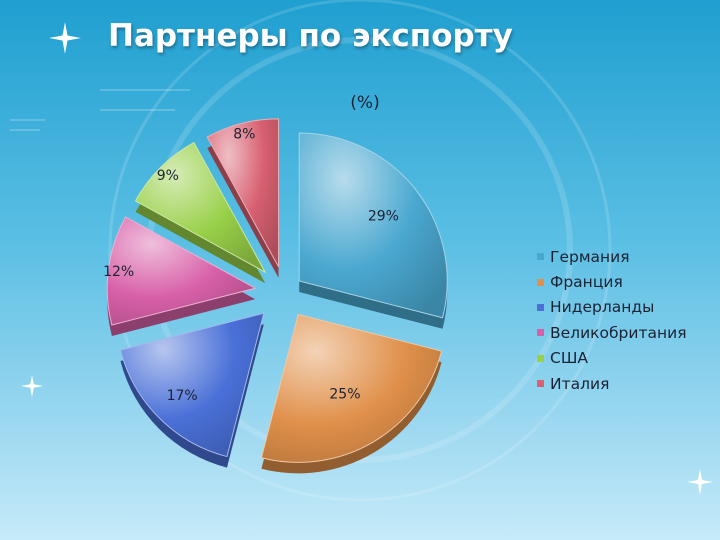 The height and width of the screenshot is (540, 720). Describe the element at coordinates (612, 358) in the screenshot. I see `legend-item: США` at that location.